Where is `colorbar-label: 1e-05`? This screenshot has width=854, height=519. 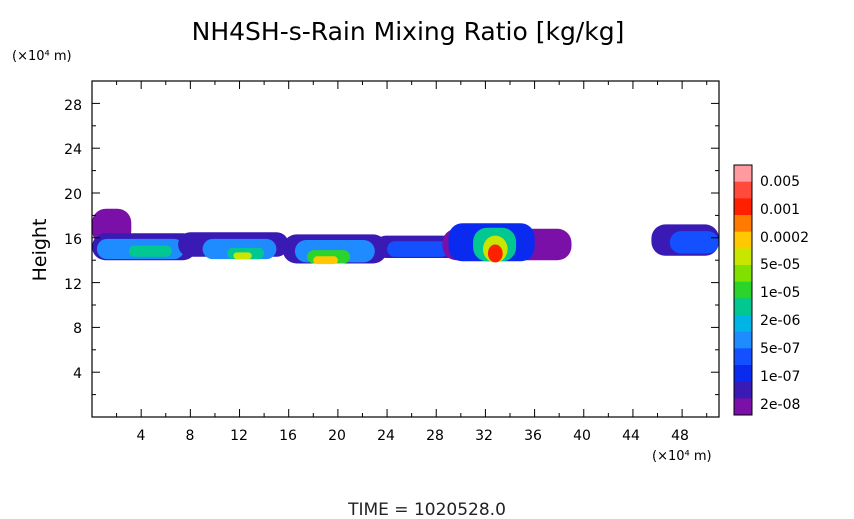
colorbar-label: 1e-05 is located at coordinates (780, 293).